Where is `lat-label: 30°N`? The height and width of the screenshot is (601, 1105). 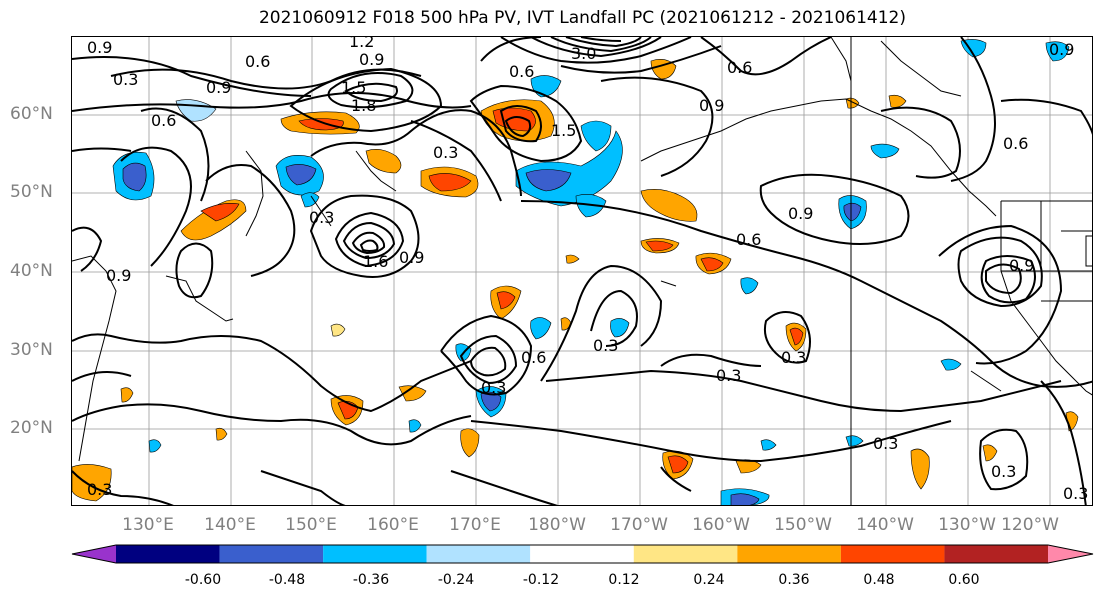 lat-label: 30°N is located at coordinates (31, 350).